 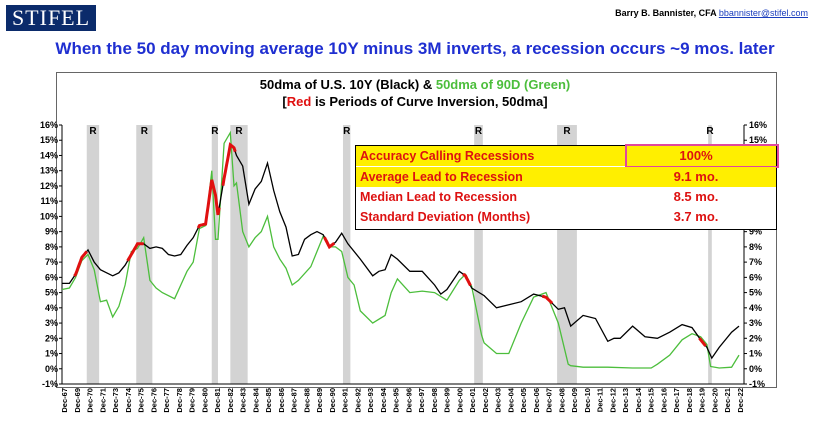 What do you see at coordinates (566, 217) in the screenshot?
I see `stats-row-stddev: Standard Deviation (Months) 3.7 mo.` at bounding box center [566, 217].